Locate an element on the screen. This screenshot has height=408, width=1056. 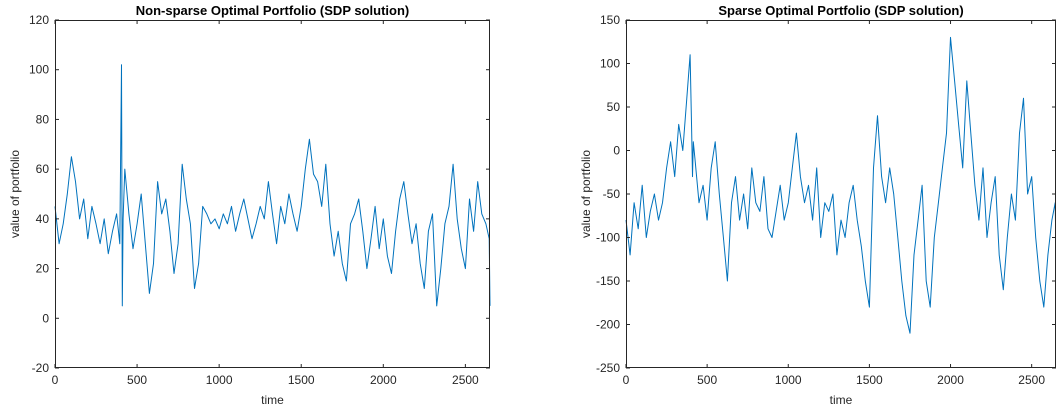
y-tick-label: 20 is located at coordinates (43, 269).